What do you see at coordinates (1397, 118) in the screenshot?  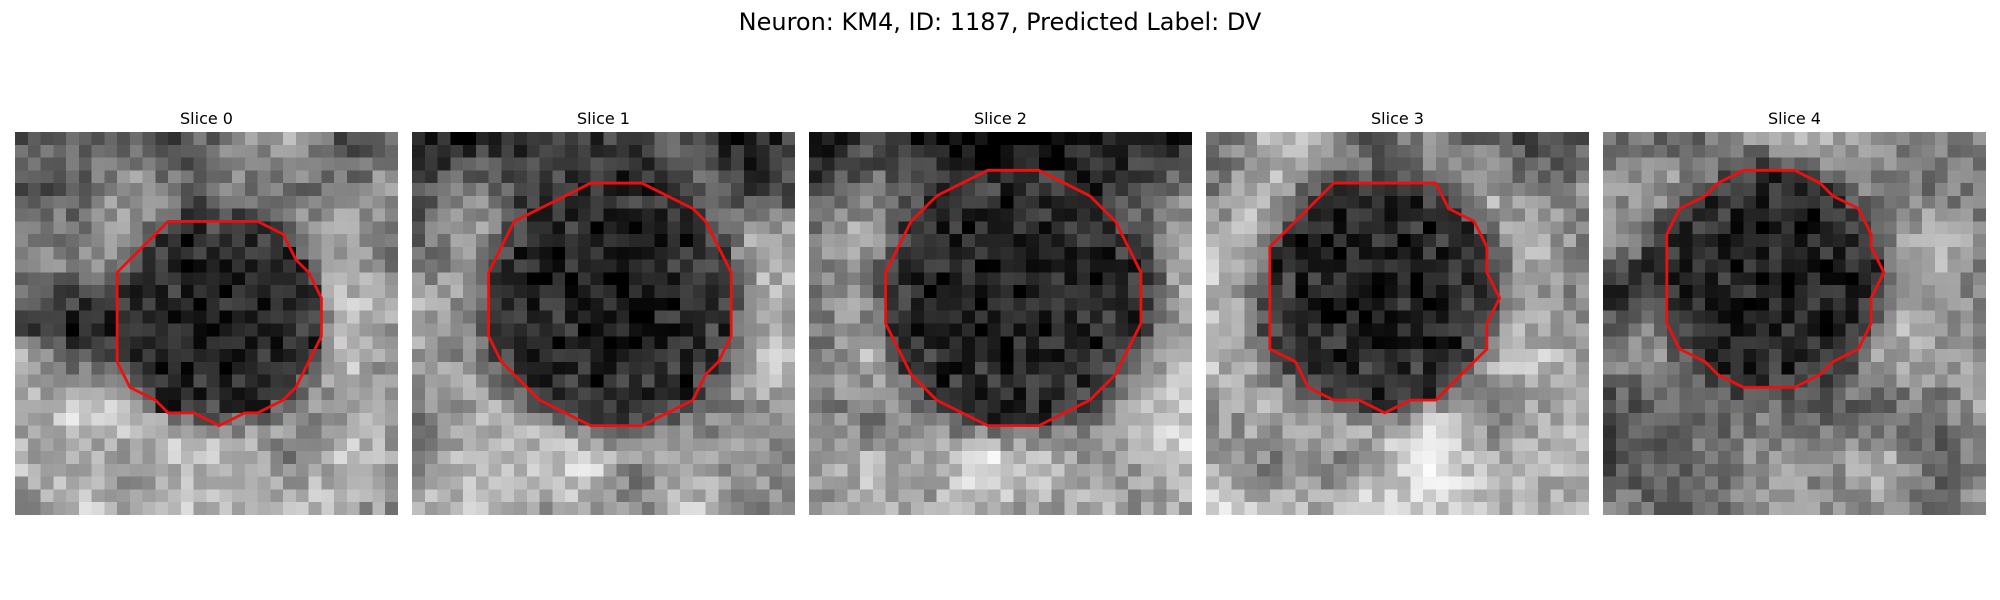 I see `slice-title-3: Slice 3` at bounding box center [1397, 118].